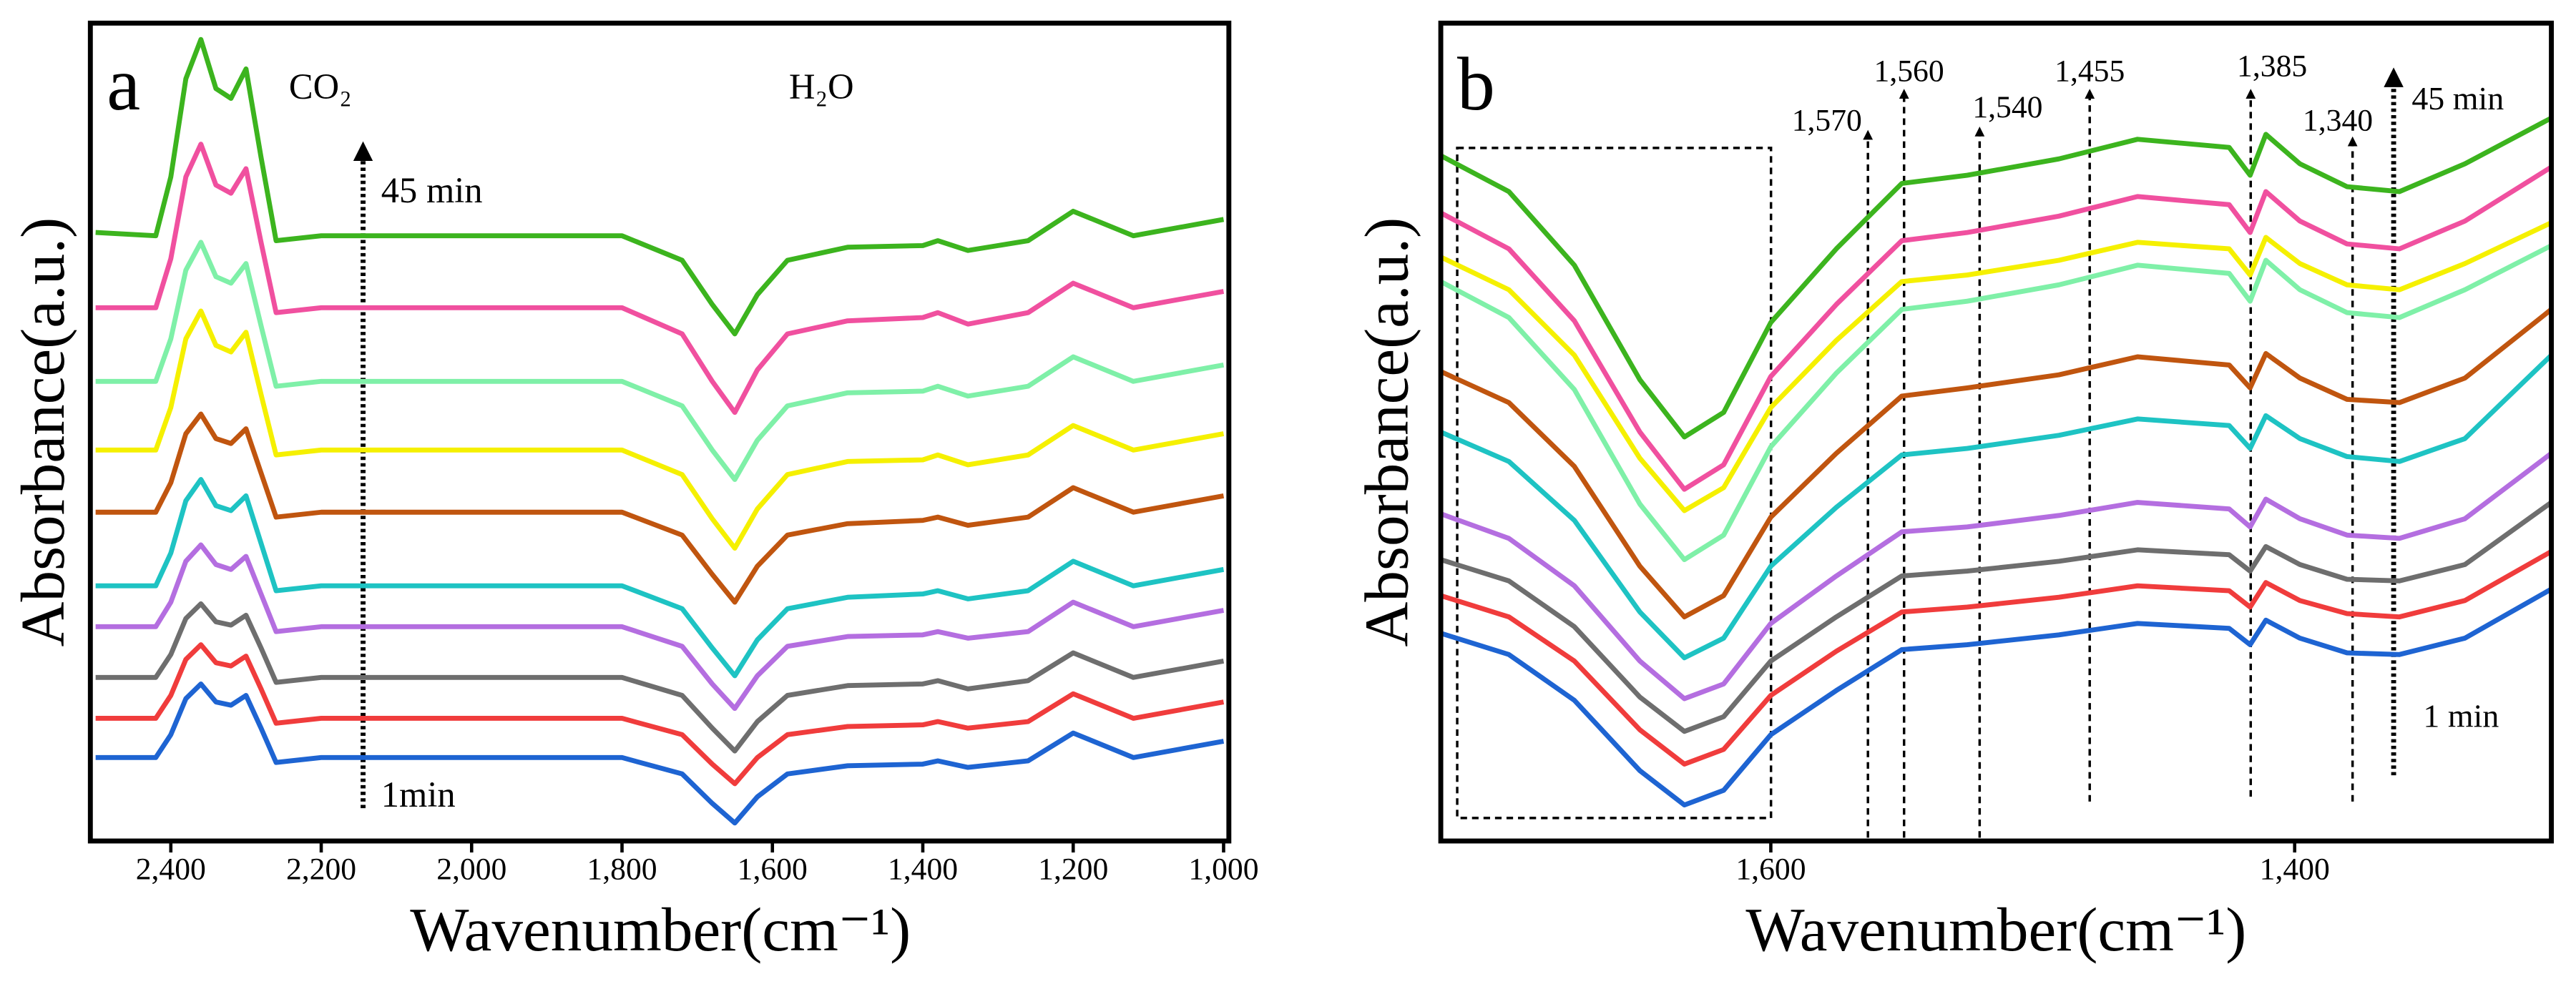  What do you see at coordinates (2090, 71) in the screenshot?
I see `annotation: 1,455` at bounding box center [2090, 71].